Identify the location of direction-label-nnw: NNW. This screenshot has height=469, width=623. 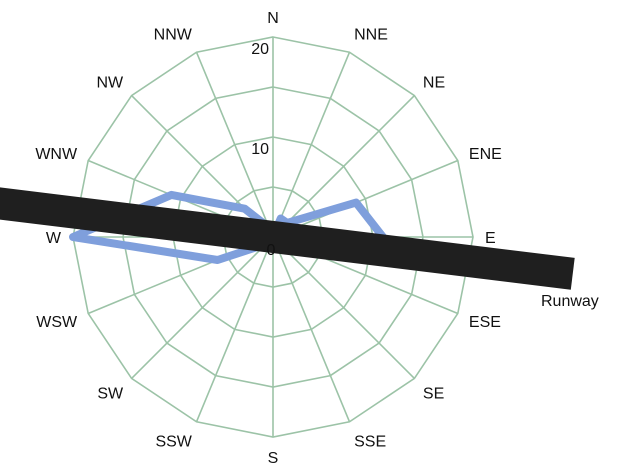
(173, 35).